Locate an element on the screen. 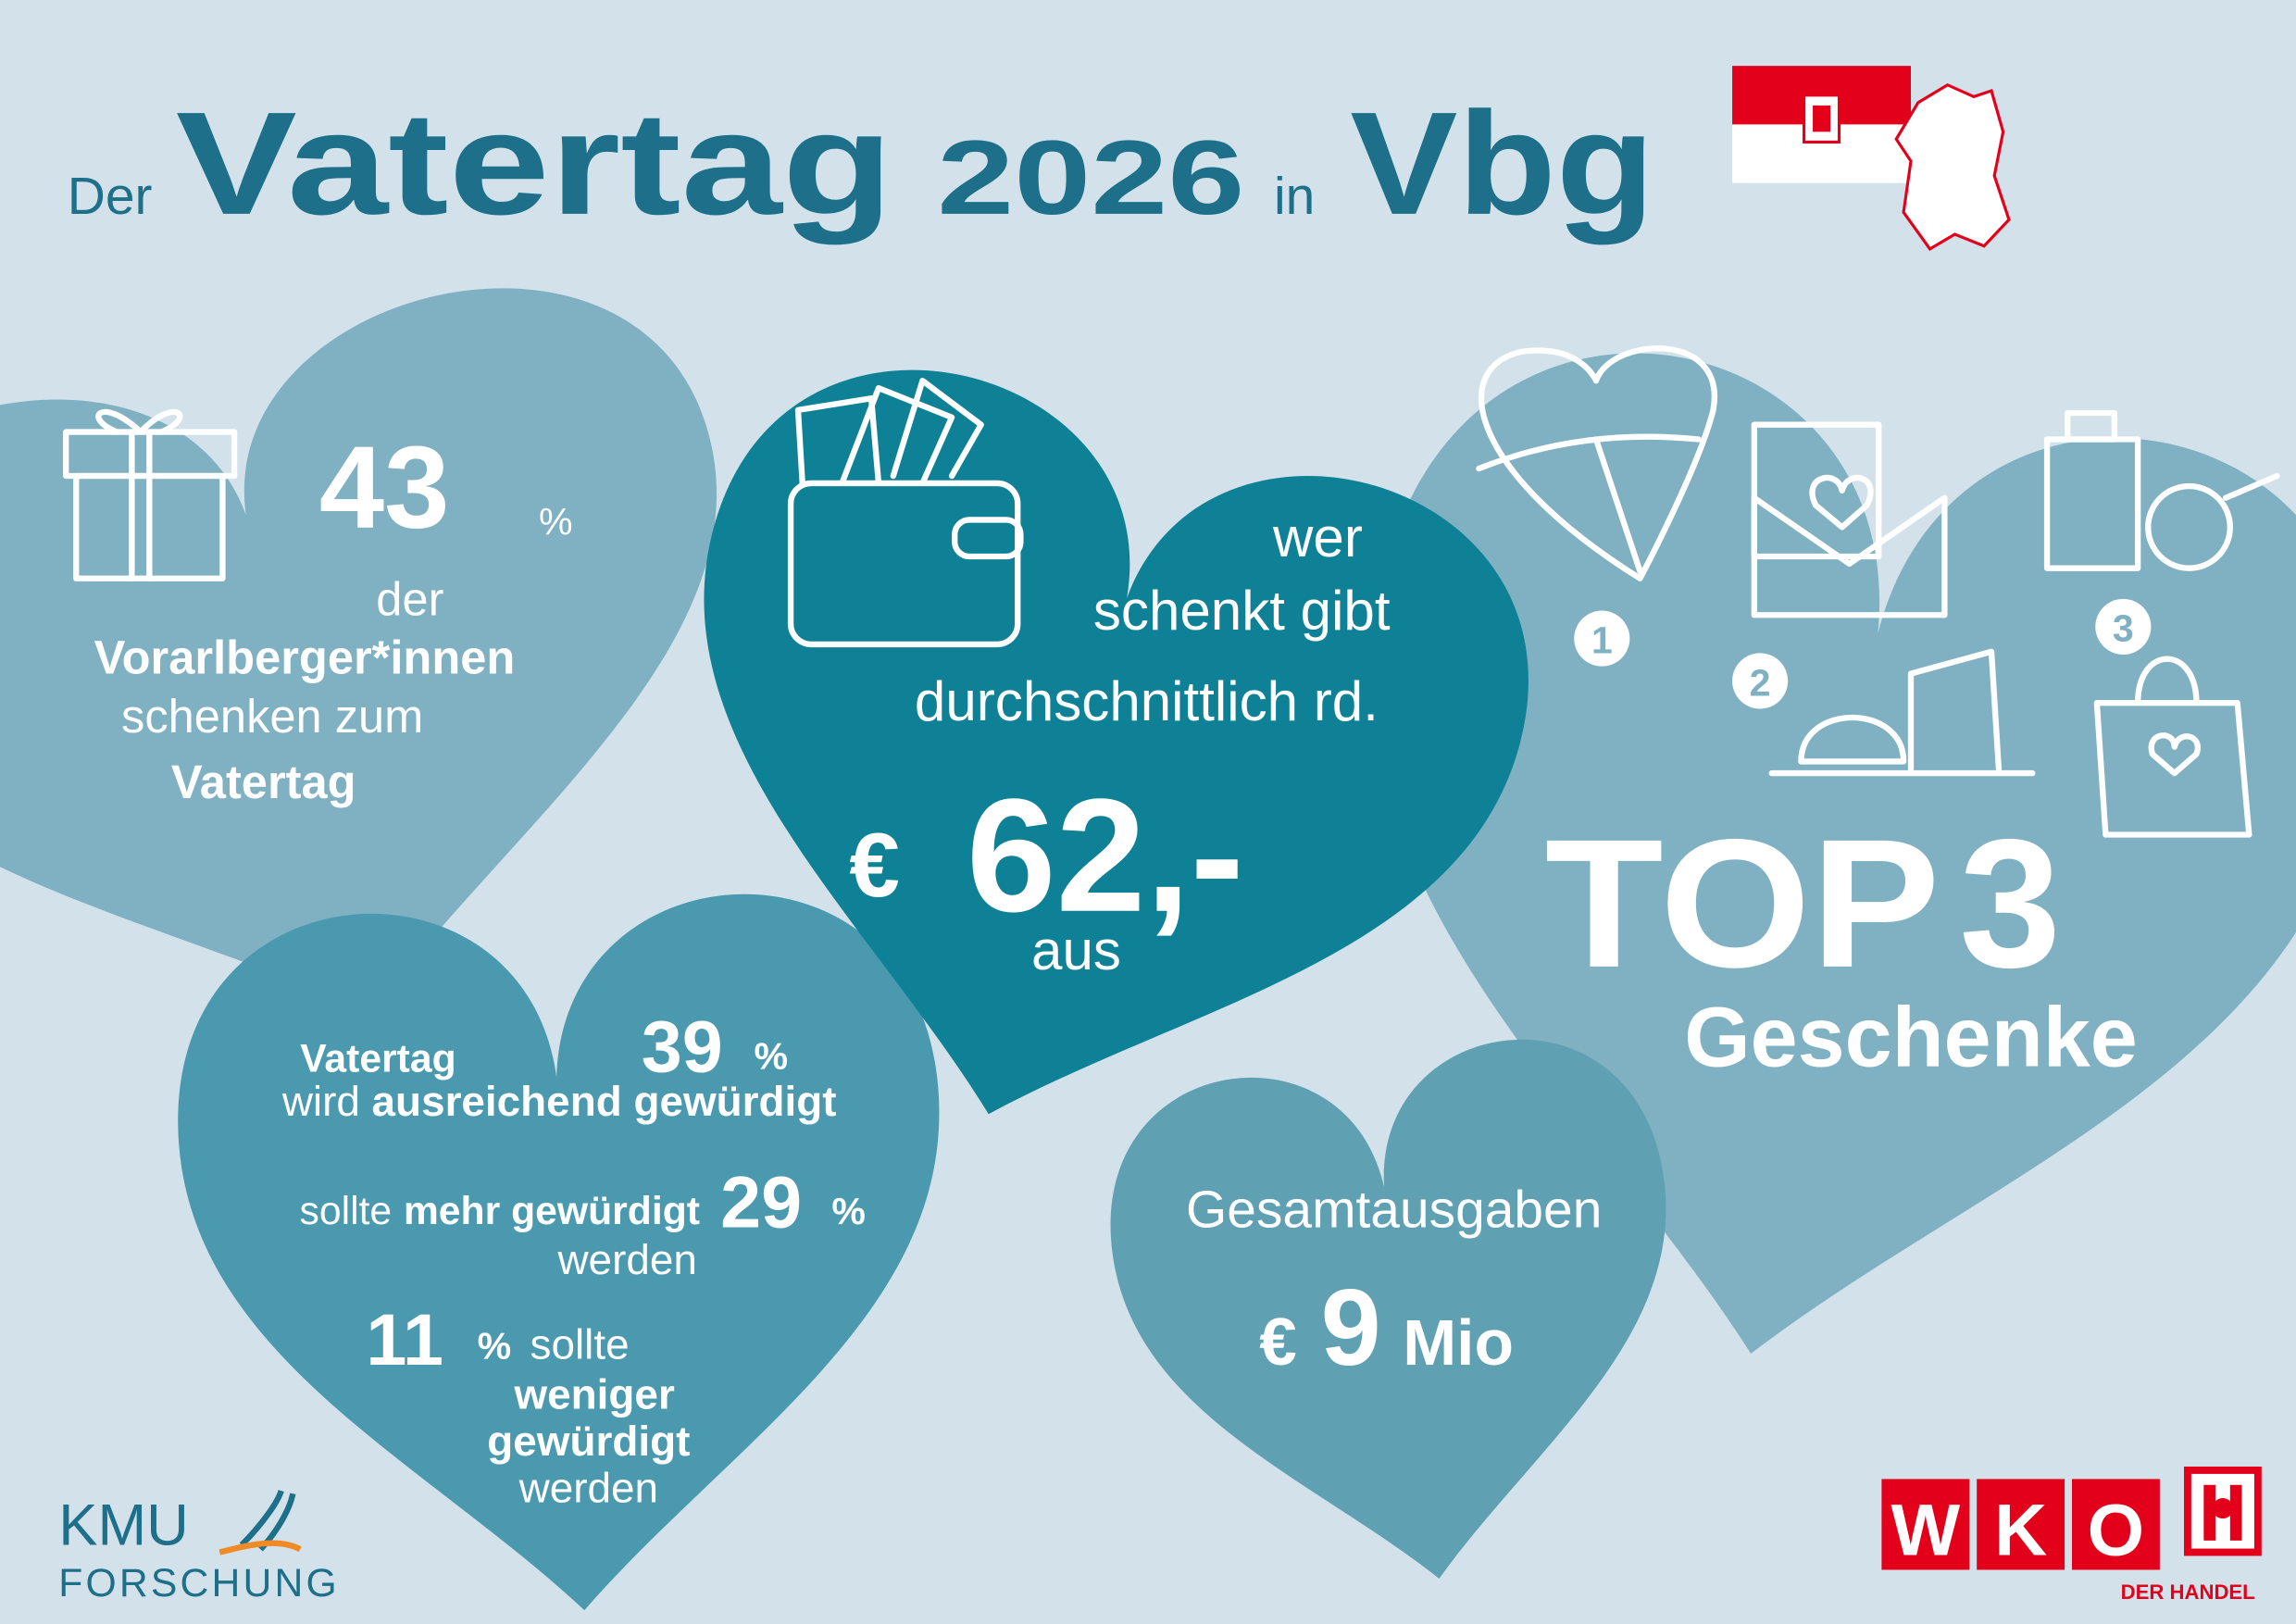 The image size is (2296, 1624). gift-icons is located at coordinates (1878, 591).